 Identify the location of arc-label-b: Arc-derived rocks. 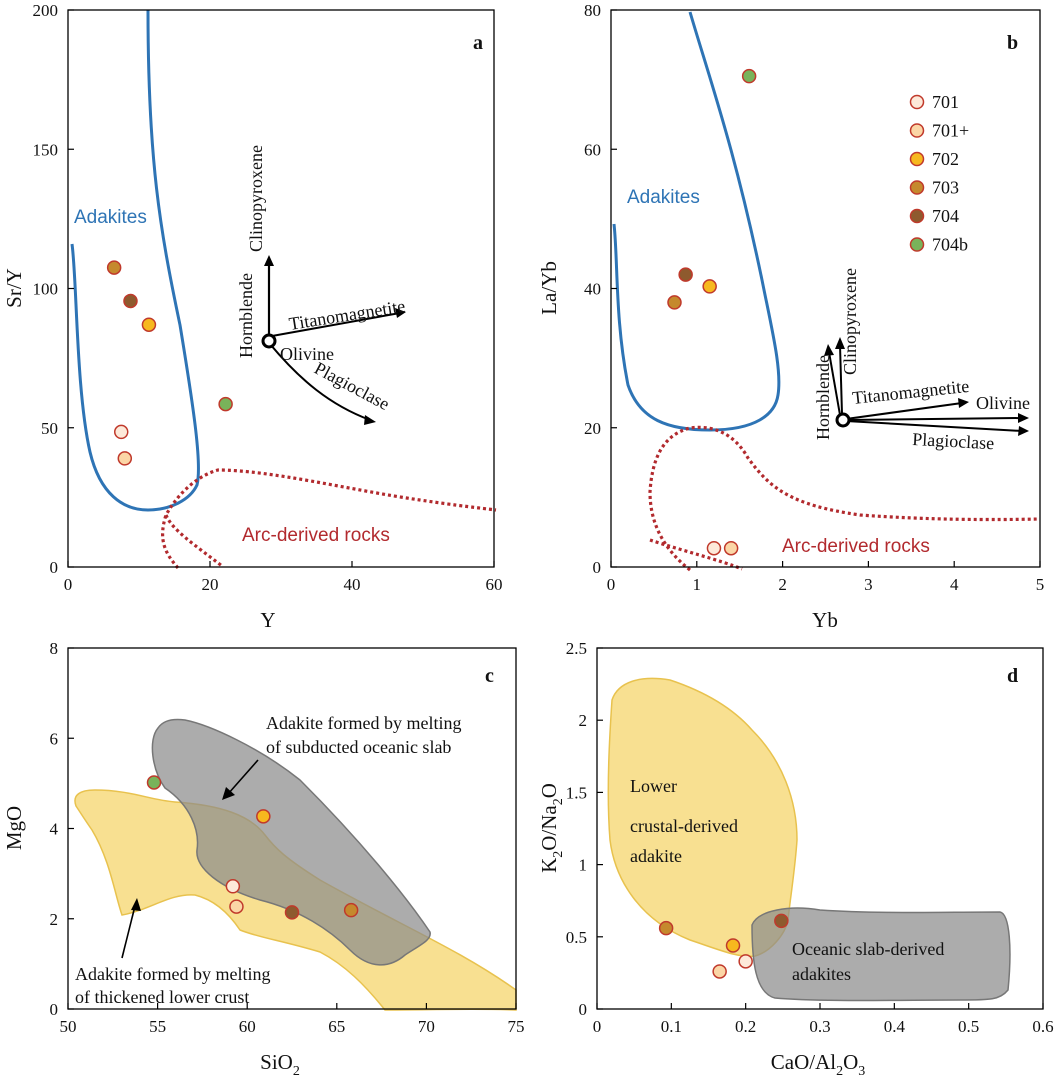
(856, 546).